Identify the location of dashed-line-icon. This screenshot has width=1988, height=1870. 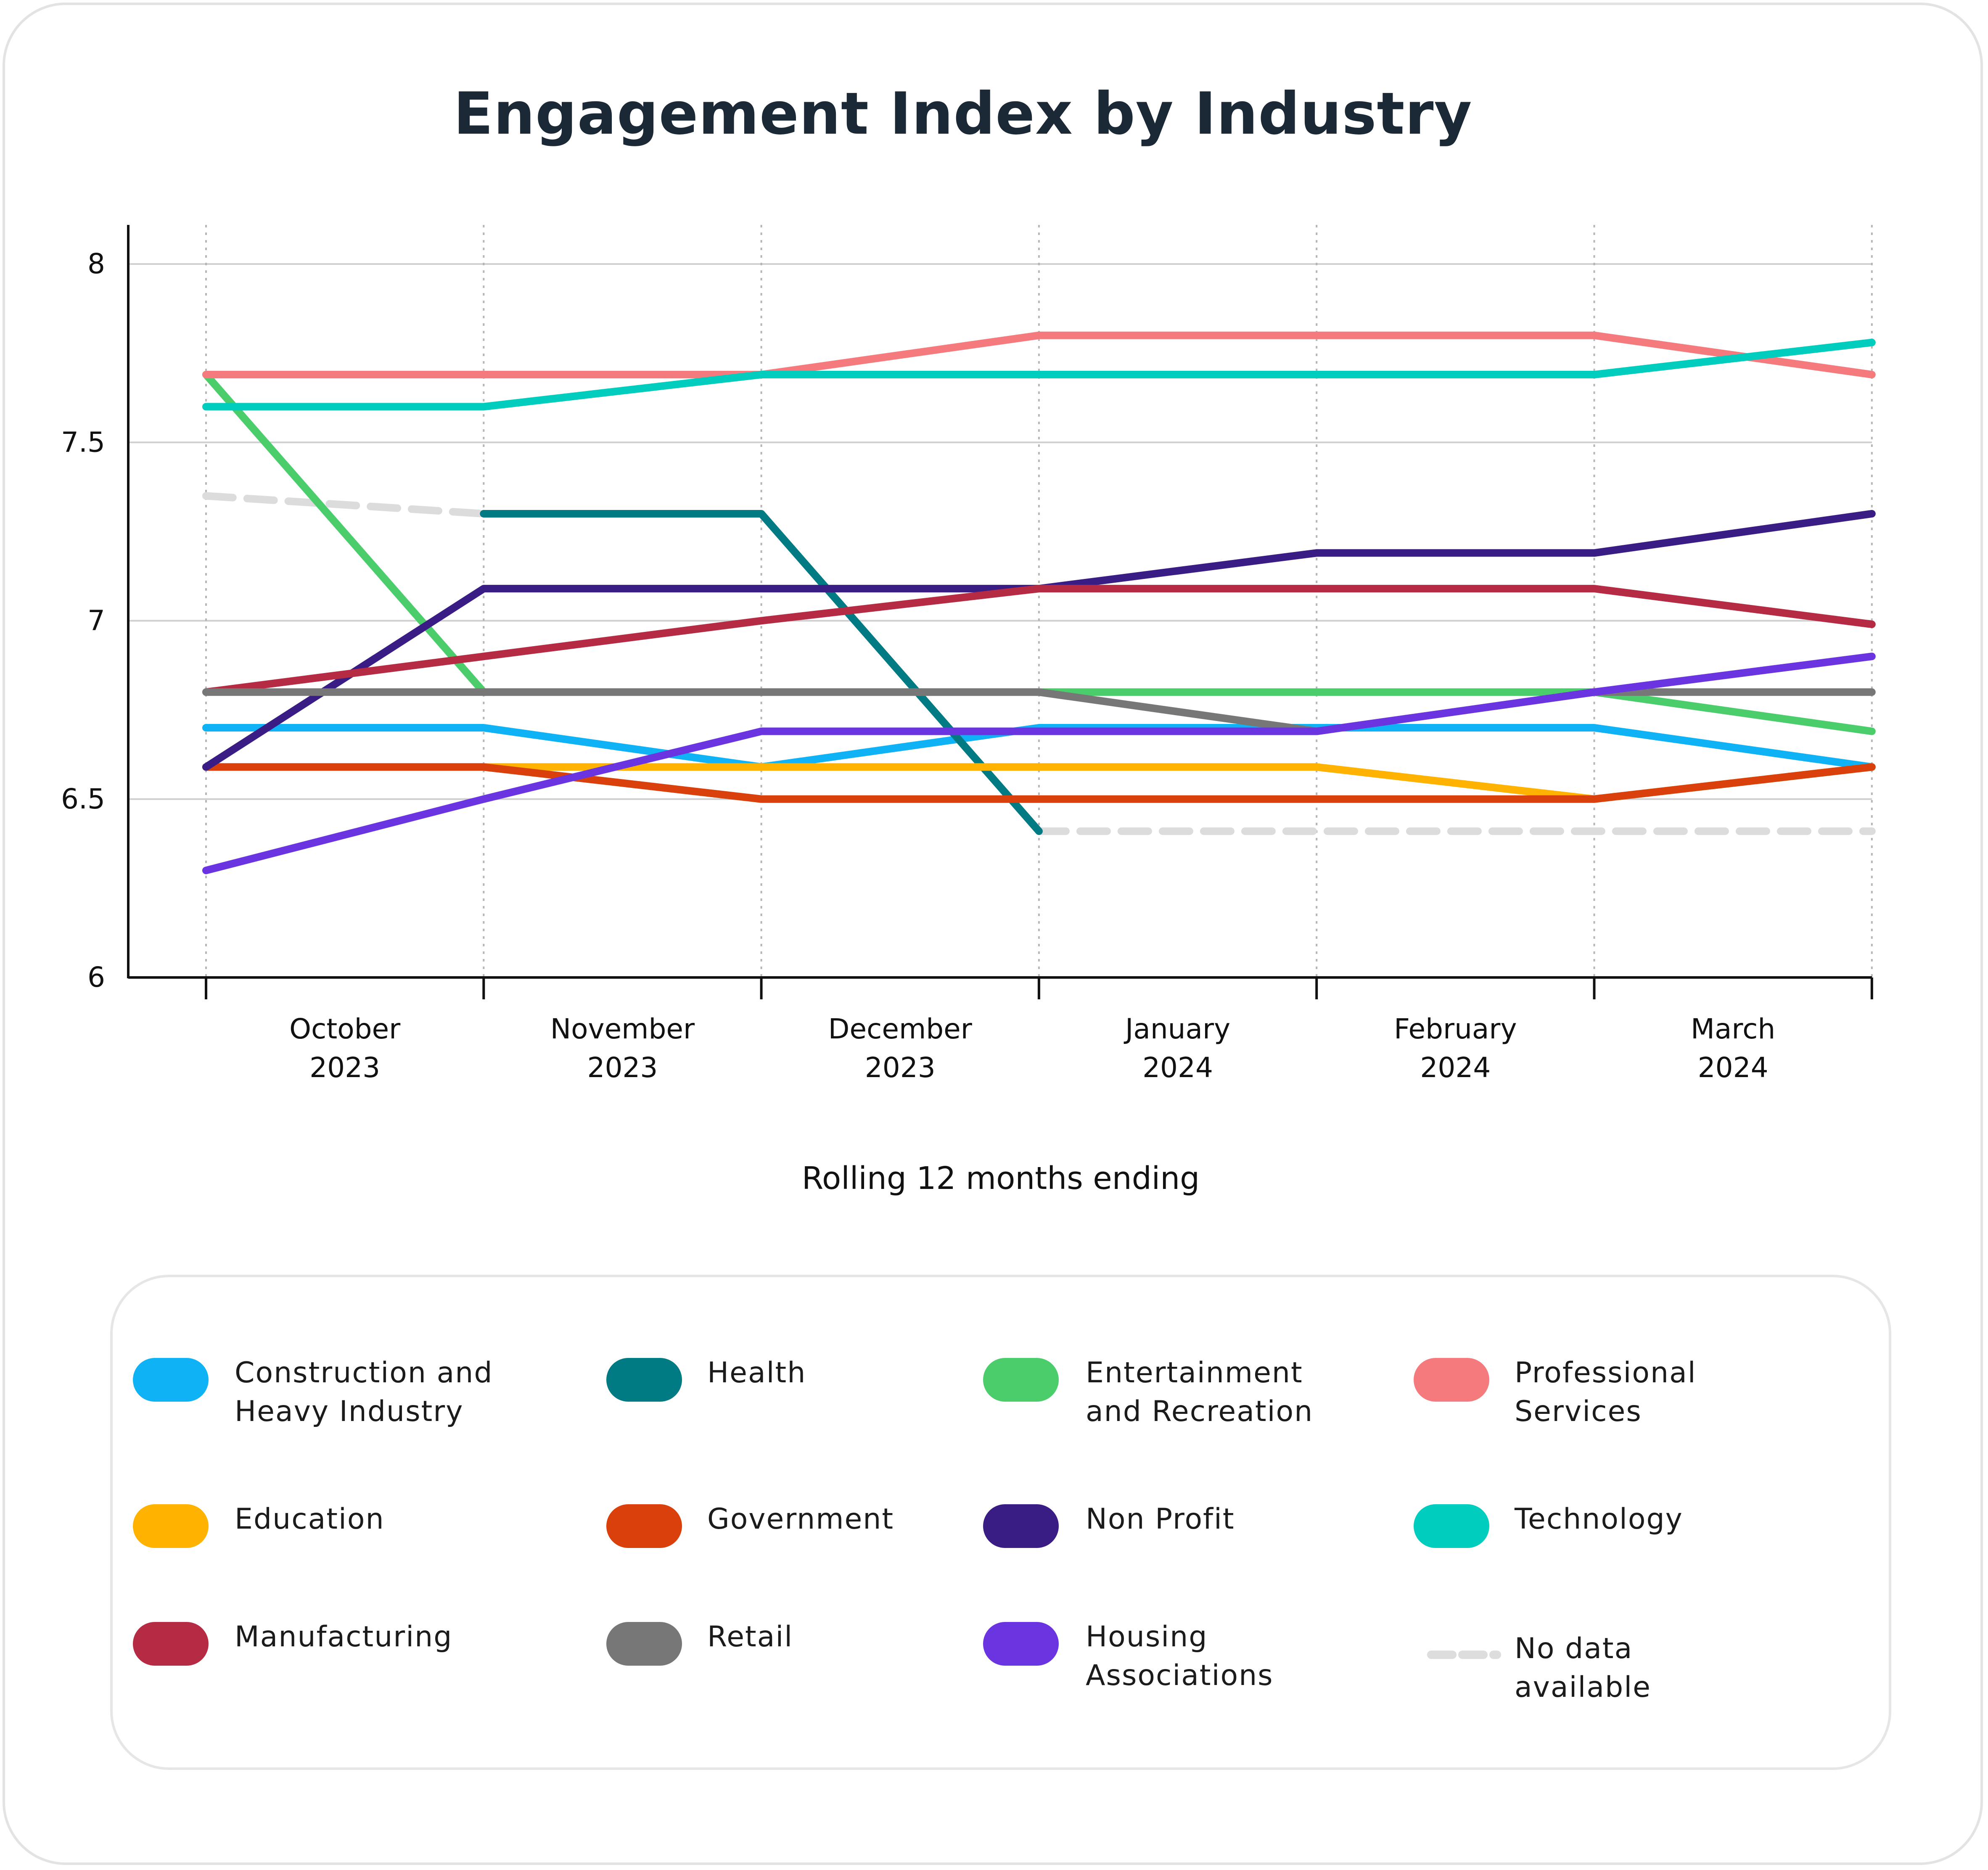
(1464, 1655).